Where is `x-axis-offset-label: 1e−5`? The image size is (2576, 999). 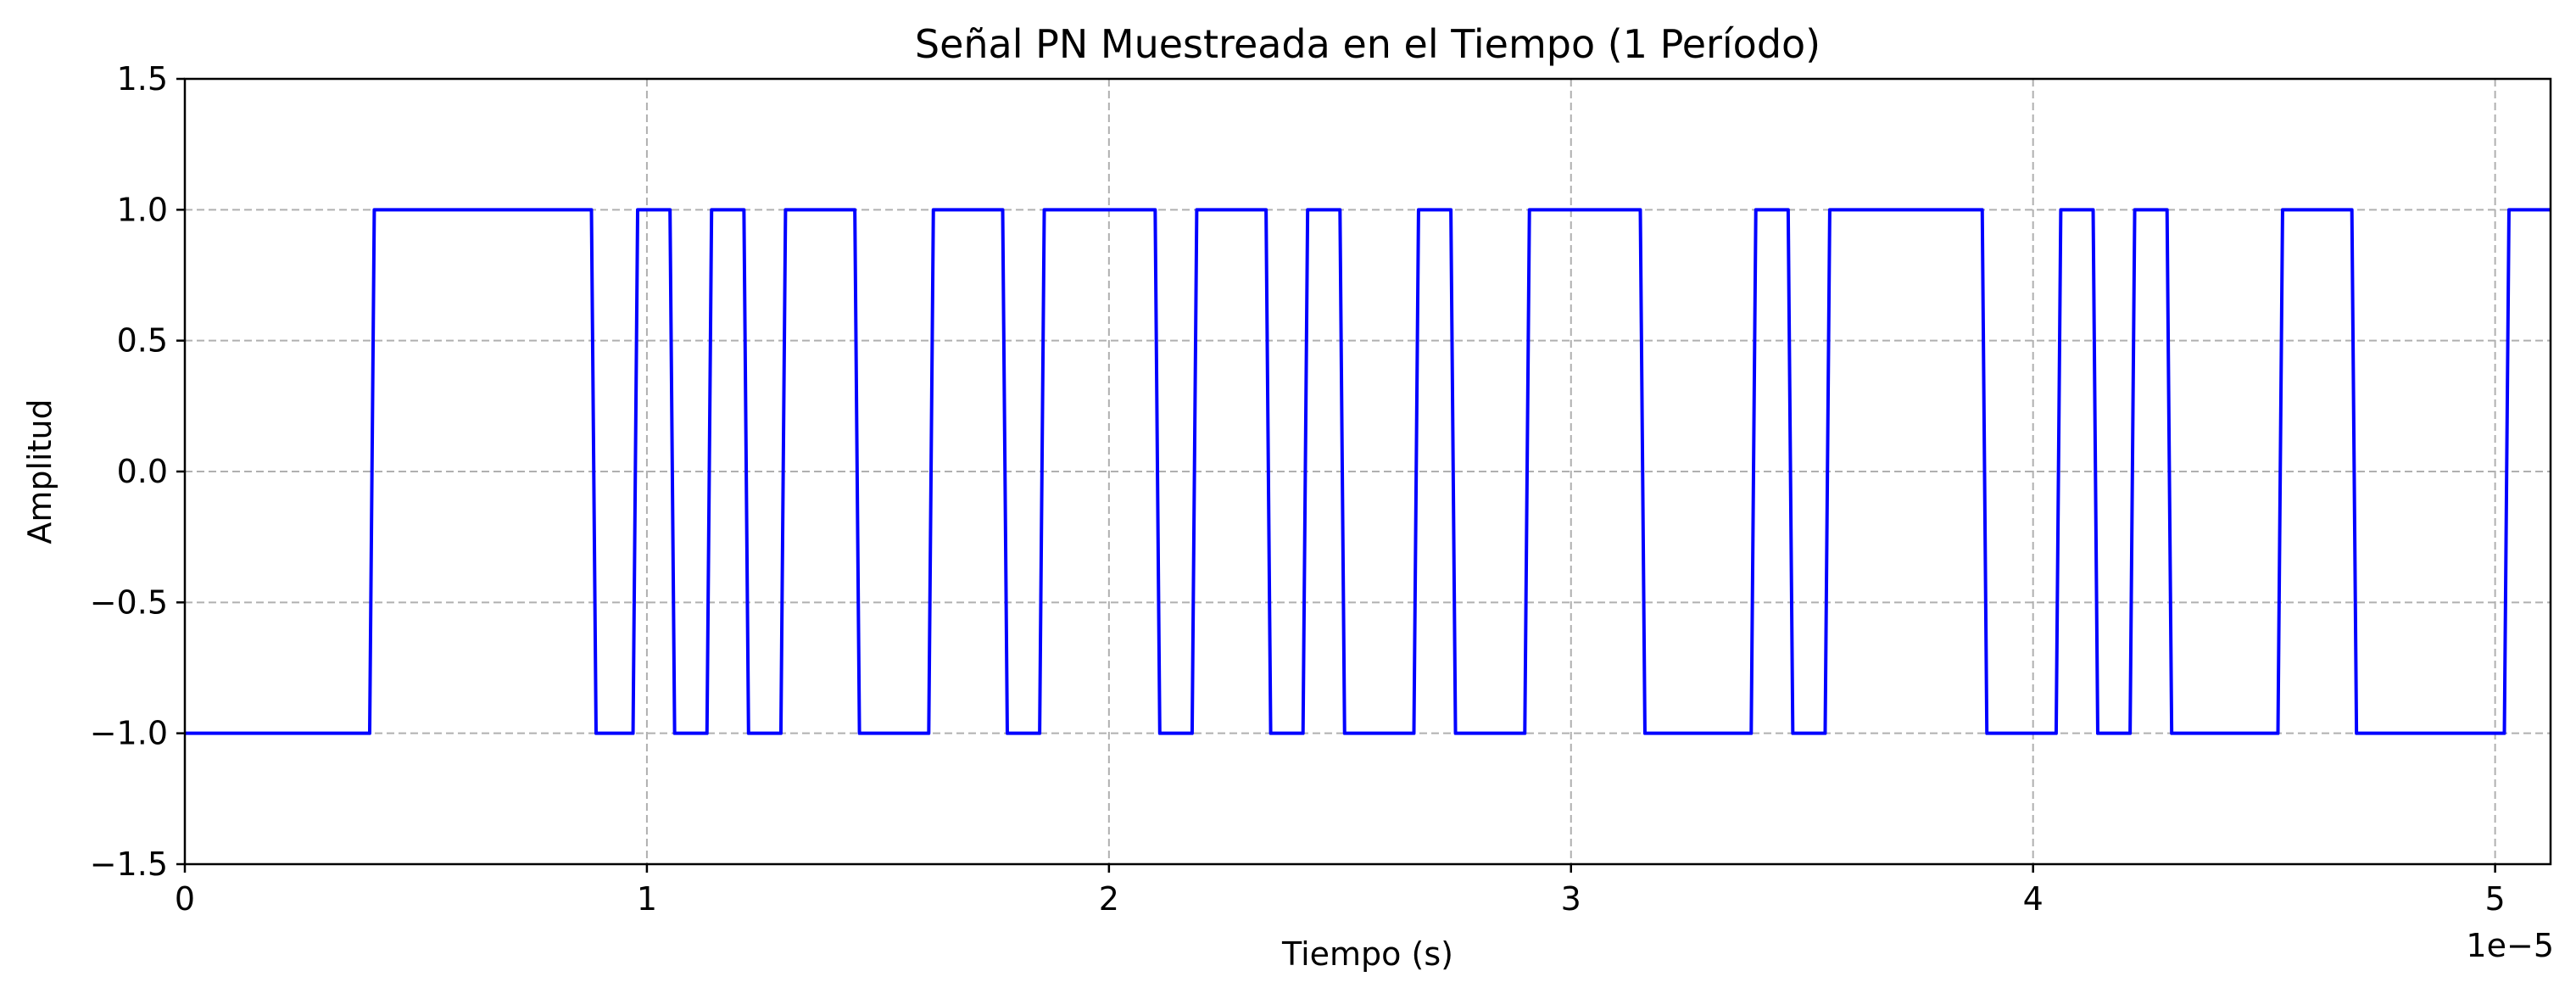
x-axis-offset-label: 1e−5 is located at coordinates (2510, 945).